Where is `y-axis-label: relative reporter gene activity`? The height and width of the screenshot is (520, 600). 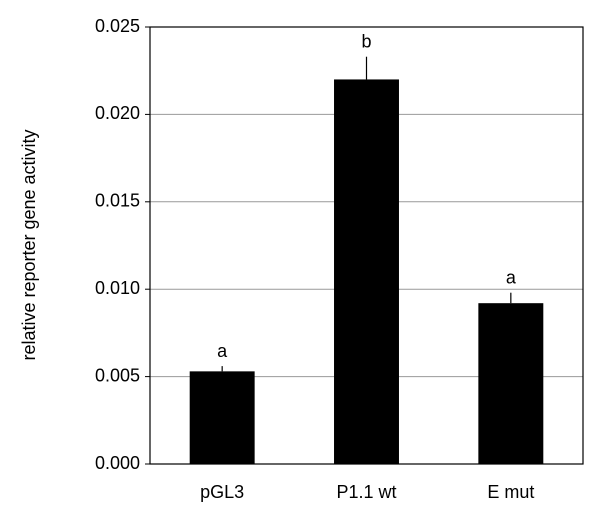
y-axis-label: relative reporter gene activity is located at coordinates (29, 244).